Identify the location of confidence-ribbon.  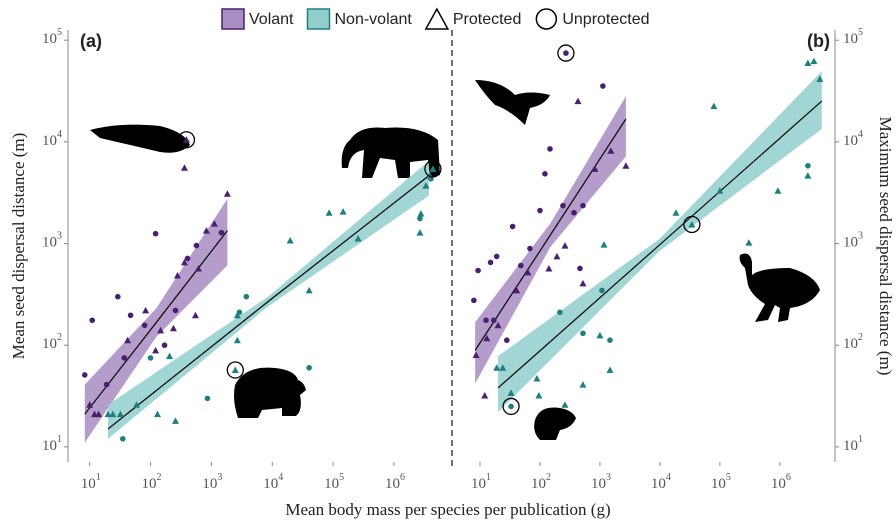
(550, 240).